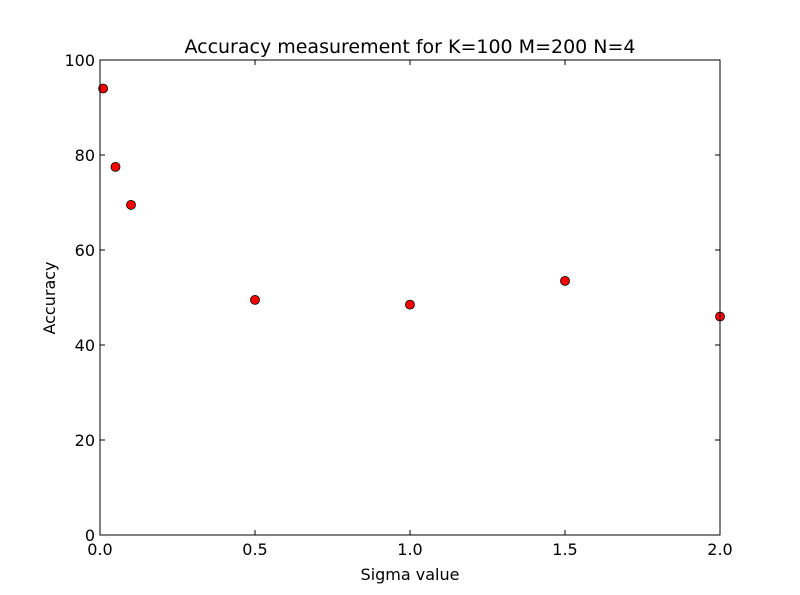  What do you see at coordinates (254, 549) in the screenshot?
I see `x-tick-label: 0.5` at bounding box center [254, 549].